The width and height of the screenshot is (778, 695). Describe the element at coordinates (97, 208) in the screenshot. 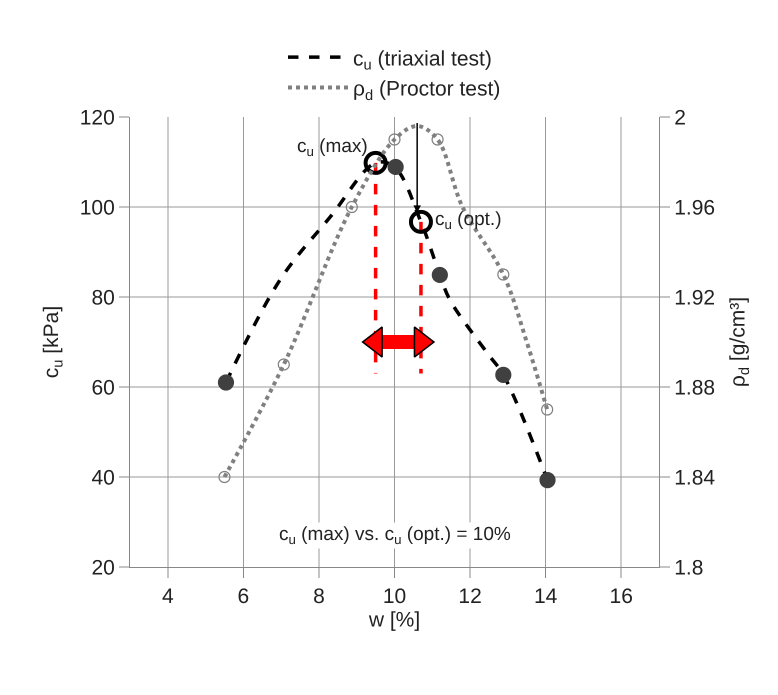

I see `y-tick-label: 100` at that location.